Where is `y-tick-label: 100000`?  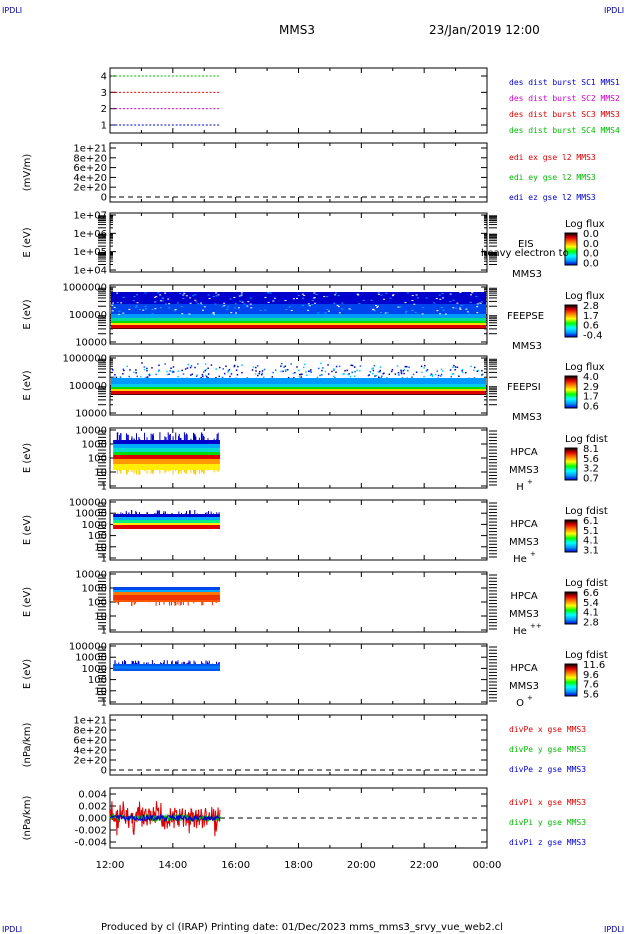
y-tick-label: 100000 is located at coordinates (88, 647).